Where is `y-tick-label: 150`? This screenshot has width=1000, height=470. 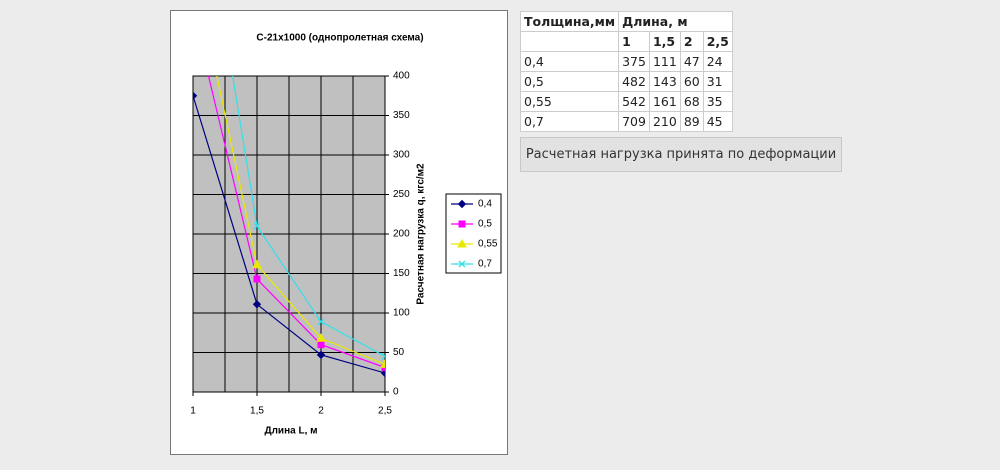 y-tick-label: 150 is located at coordinates (401, 273).